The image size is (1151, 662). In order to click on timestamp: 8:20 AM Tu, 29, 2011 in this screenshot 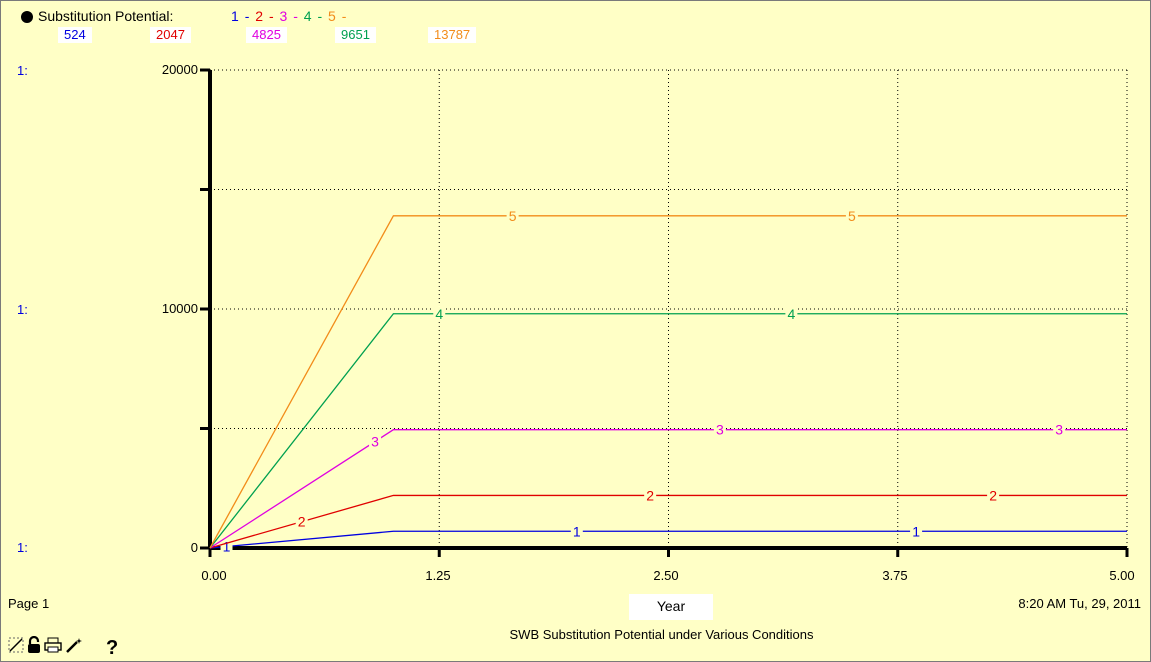, I will do `click(1079, 603)`.